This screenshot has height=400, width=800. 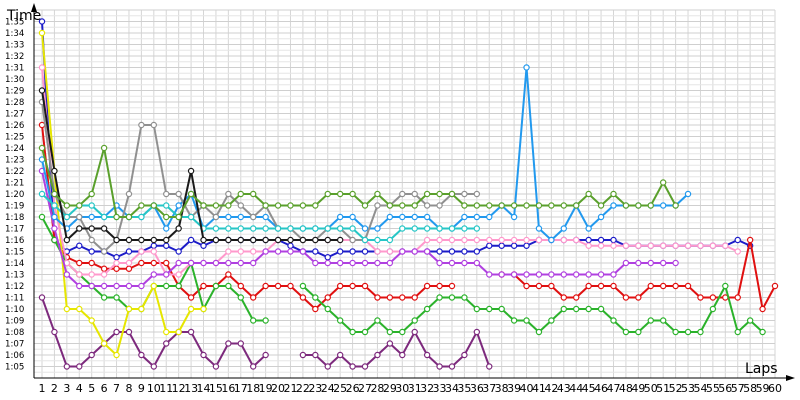 What do you see at coordinates (42, 388) in the screenshot?
I see `x-tick-label: 1` at bounding box center [42, 388].